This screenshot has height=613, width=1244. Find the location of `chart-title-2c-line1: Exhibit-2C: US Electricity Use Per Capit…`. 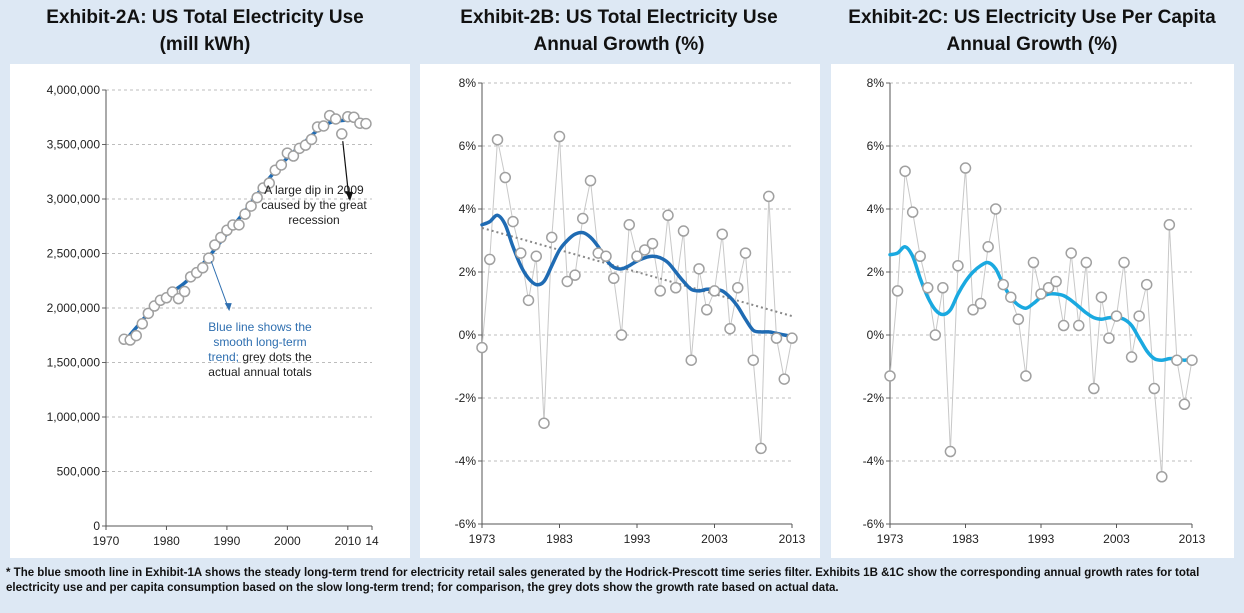

chart-title-2c-line1: Exhibit-2C: US Electricity Use Per Capit… is located at coordinates (1032, 17).